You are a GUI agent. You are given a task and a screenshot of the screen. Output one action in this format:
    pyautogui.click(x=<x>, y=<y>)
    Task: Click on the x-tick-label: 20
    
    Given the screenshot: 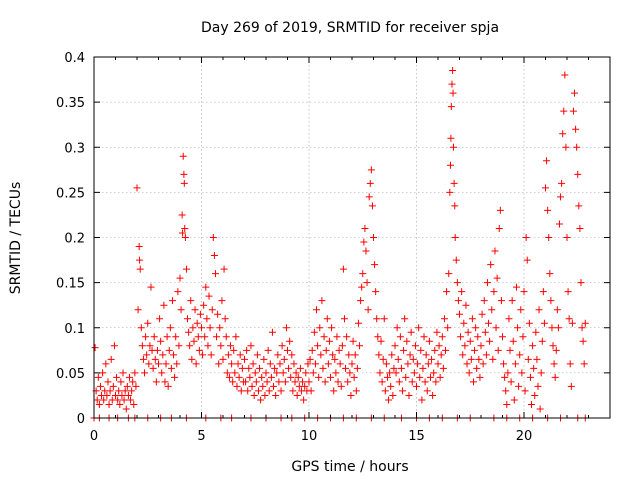 What is the action you would take?
    pyautogui.click(x=524, y=436)
    